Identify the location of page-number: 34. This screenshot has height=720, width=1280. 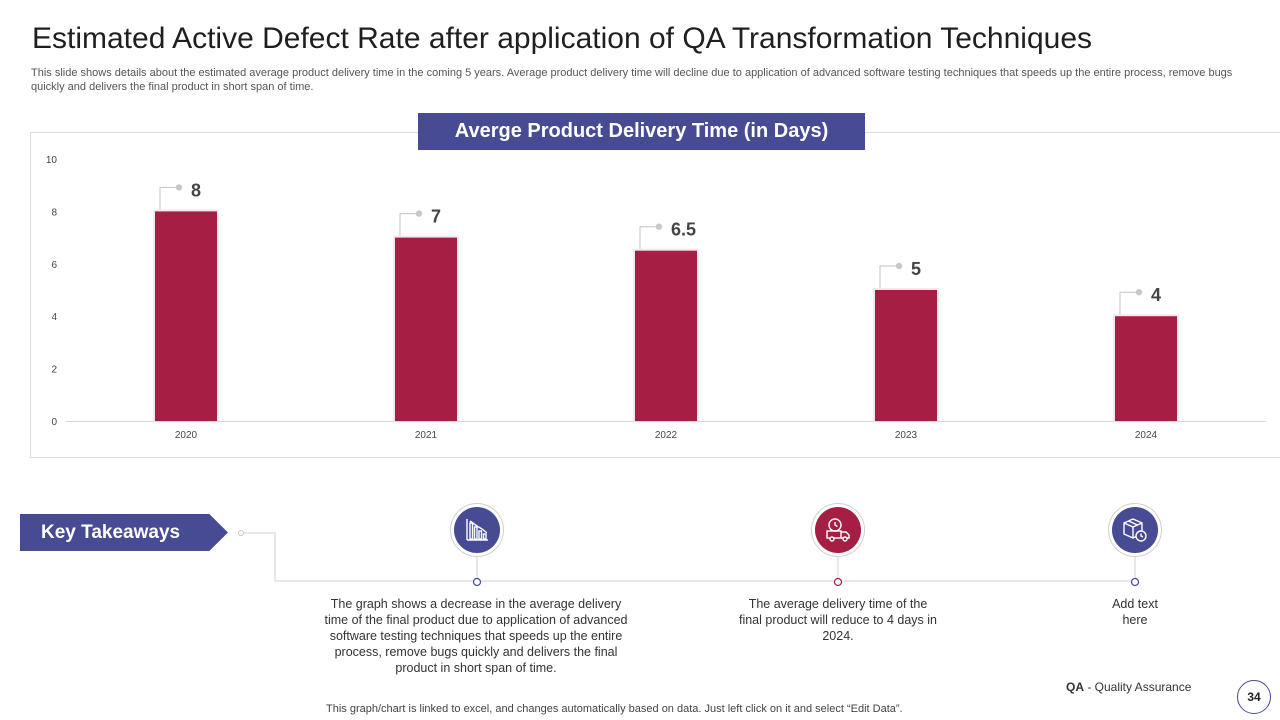
(1254, 697).